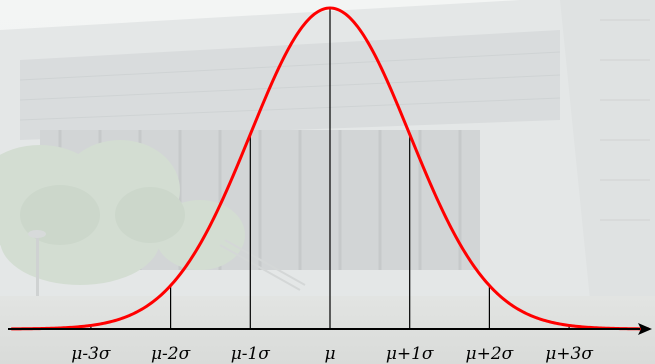 The height and width of the screenshot is (364, 655). What do you see at coordinates (91, 354) in the screenshot?
I see `sigma-label: μ-3σ` at bounding box center [91, 354].